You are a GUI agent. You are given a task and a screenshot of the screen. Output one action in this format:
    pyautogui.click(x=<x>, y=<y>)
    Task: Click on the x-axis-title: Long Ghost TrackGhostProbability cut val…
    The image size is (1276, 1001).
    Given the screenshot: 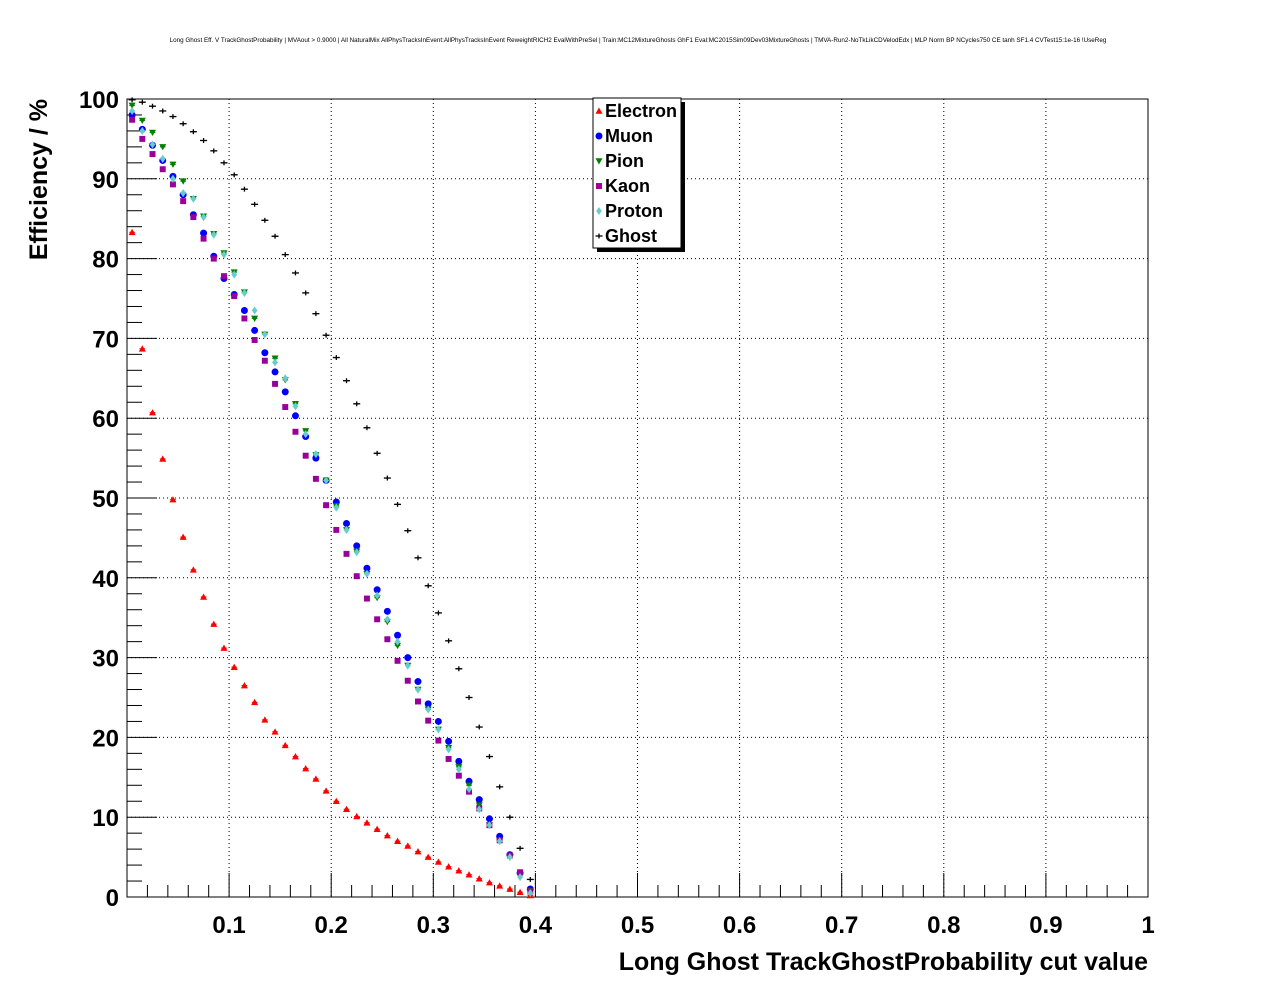 What is the action you would take?
    pyautogui.click(x=883, y=962)
    